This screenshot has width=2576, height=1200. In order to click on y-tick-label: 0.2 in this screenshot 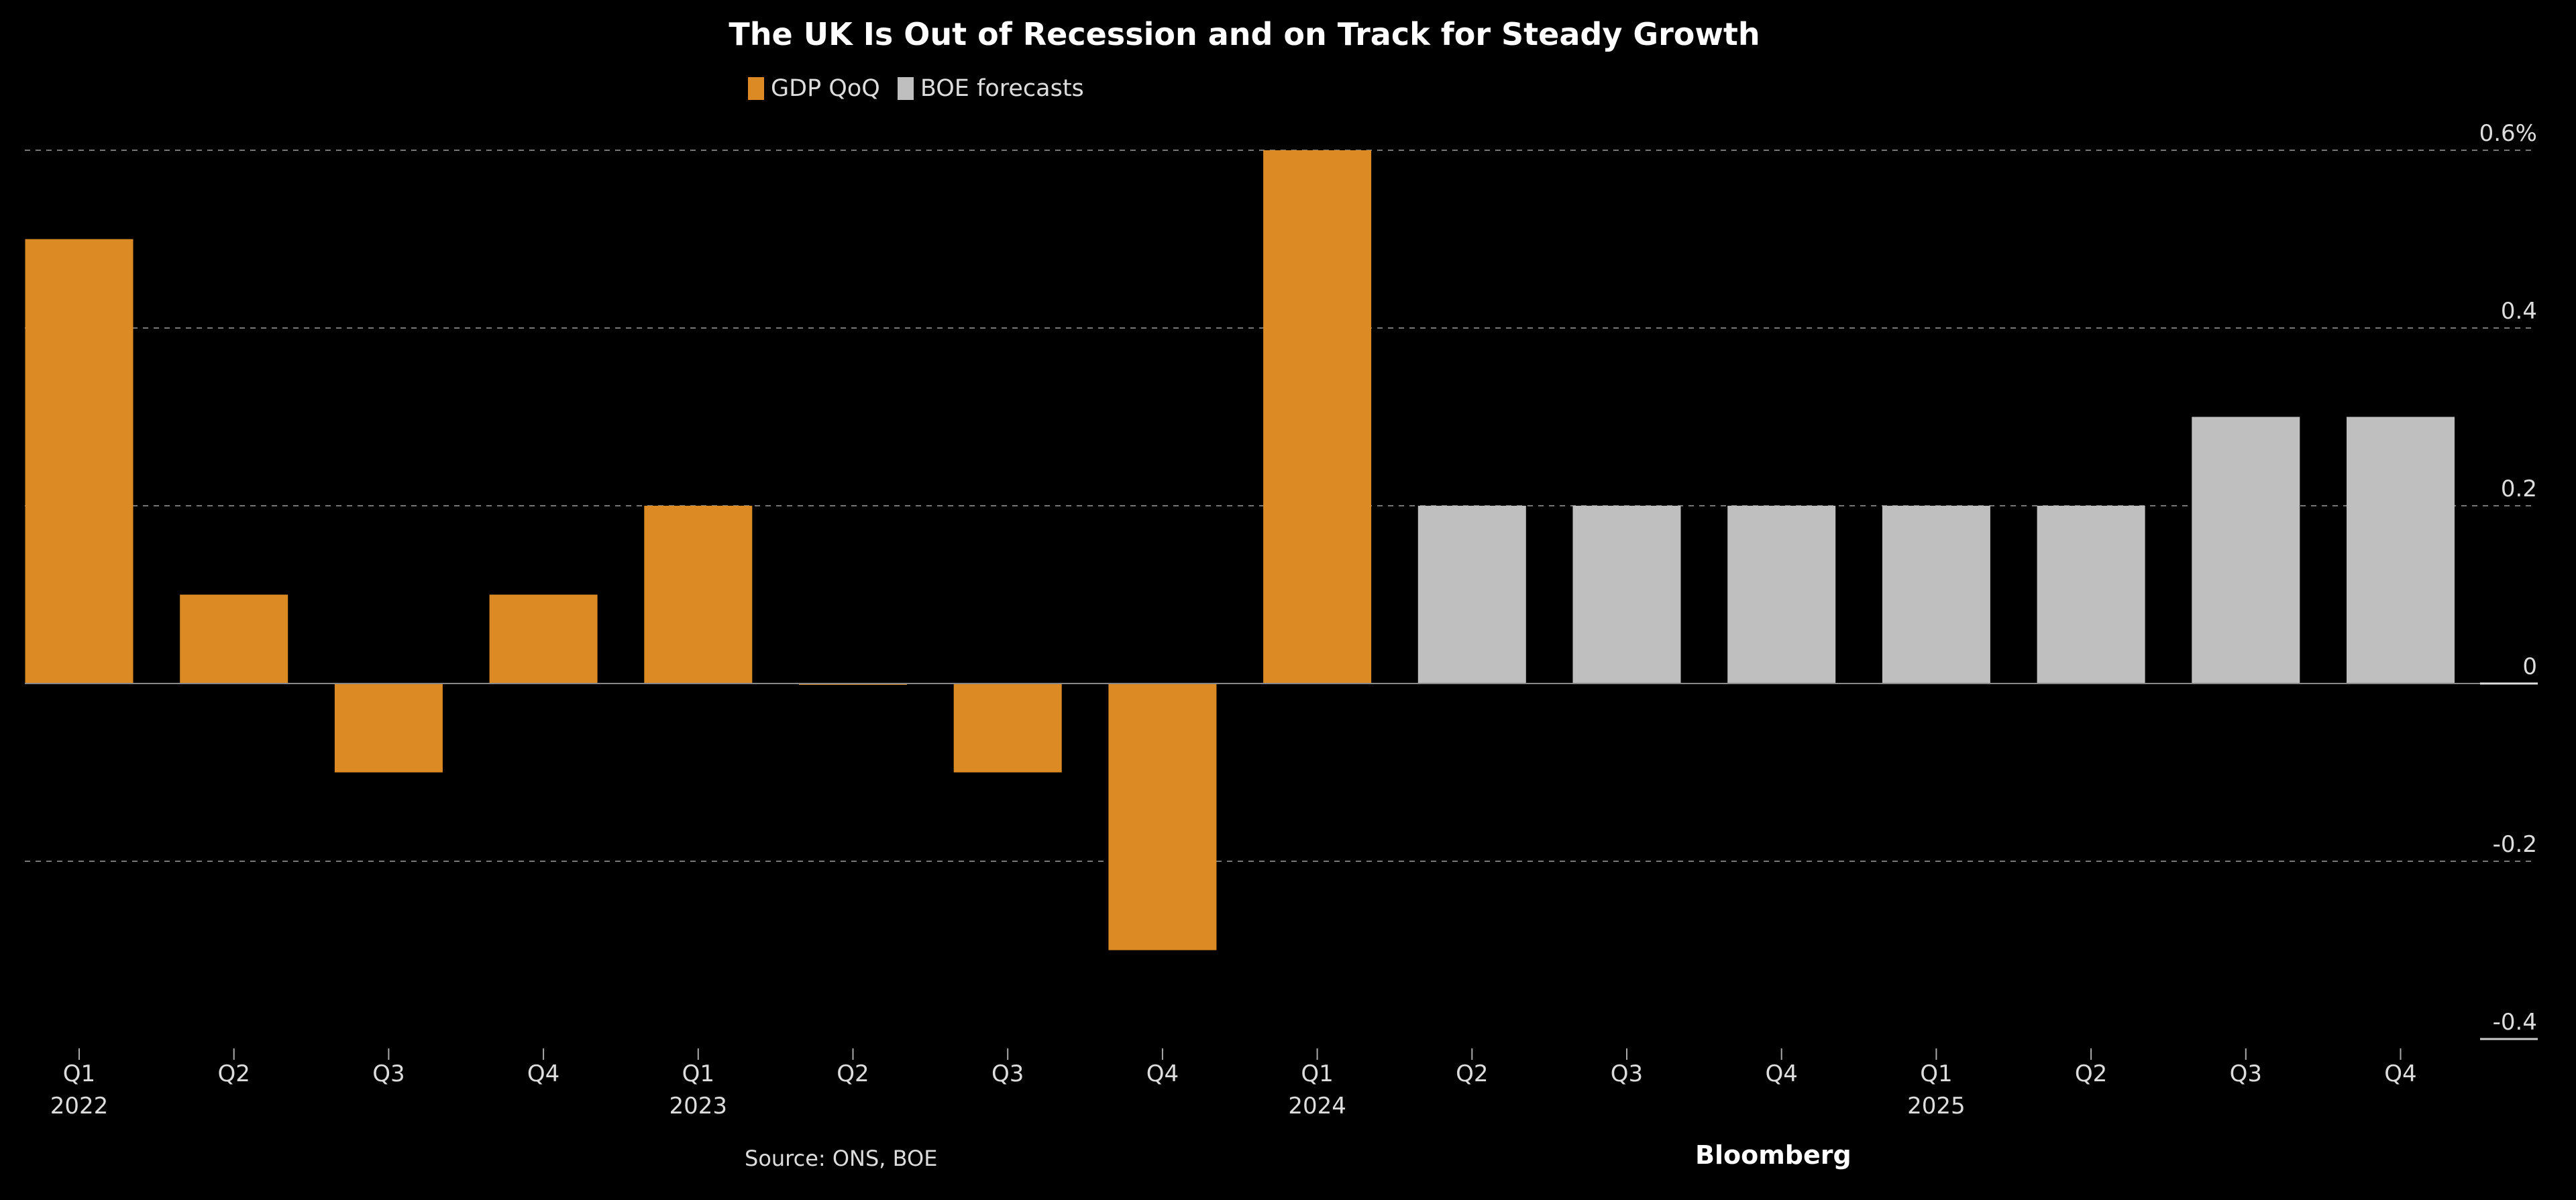, I will do `click(2519, 489)`.